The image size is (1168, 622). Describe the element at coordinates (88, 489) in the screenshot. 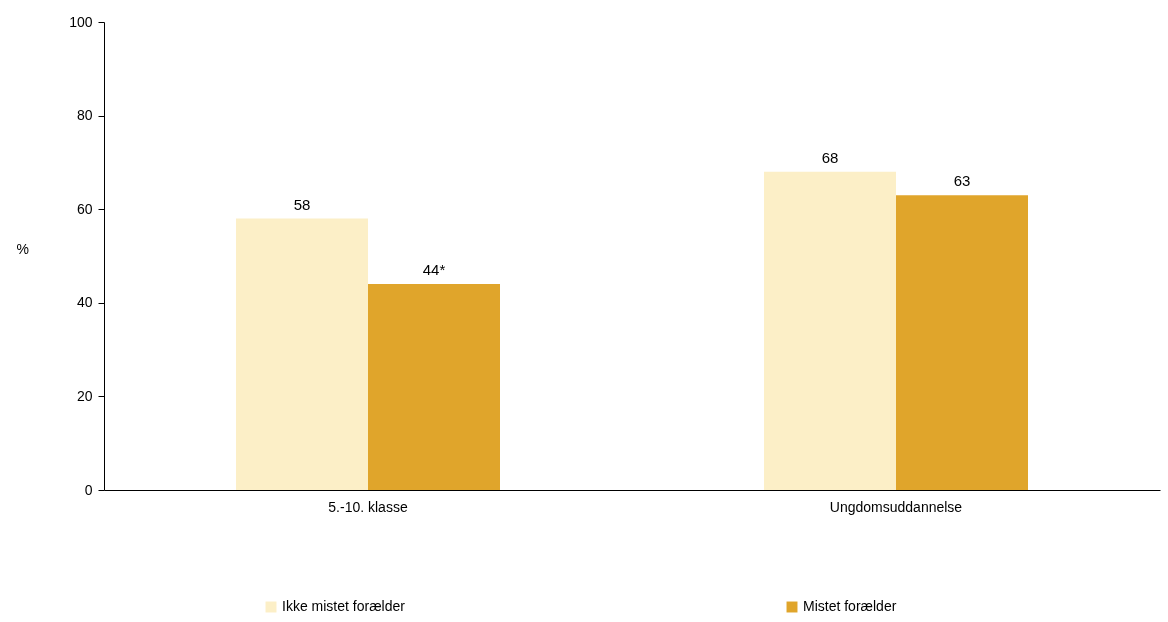

I see `y-tick-label: 0` at that location.